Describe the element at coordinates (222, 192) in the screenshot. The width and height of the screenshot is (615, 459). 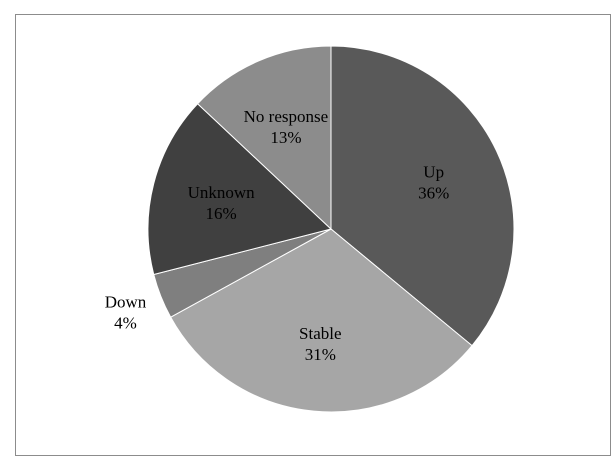
I see `pie-label-category: Unknown` at that location.